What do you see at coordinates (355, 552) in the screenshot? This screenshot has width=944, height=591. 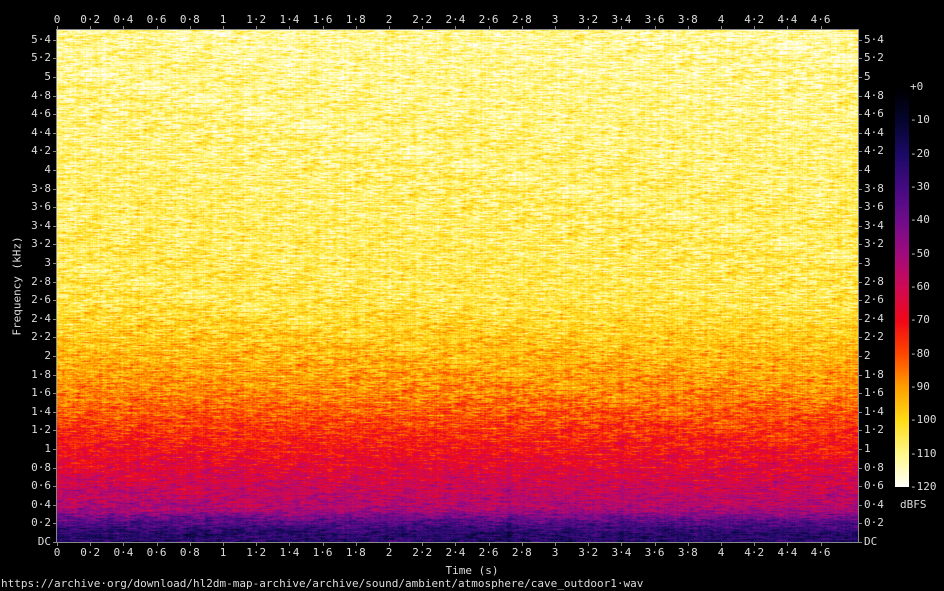 I see `x-tick-label-bottom: 1·8` at bounding box center [355, 552].